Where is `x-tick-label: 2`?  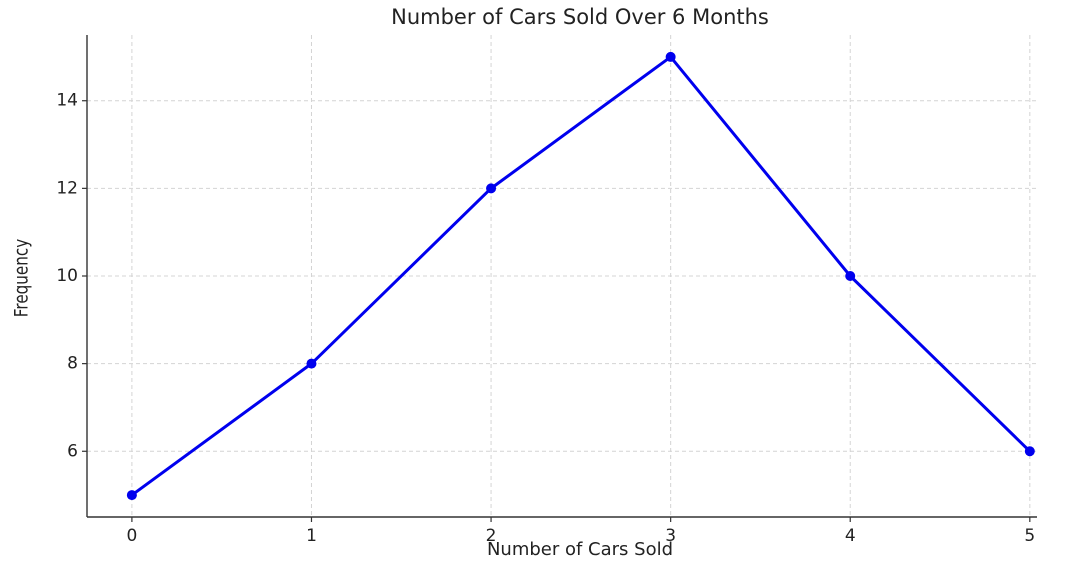
x-tick-label: 2 is located at coordinates (491, 536).